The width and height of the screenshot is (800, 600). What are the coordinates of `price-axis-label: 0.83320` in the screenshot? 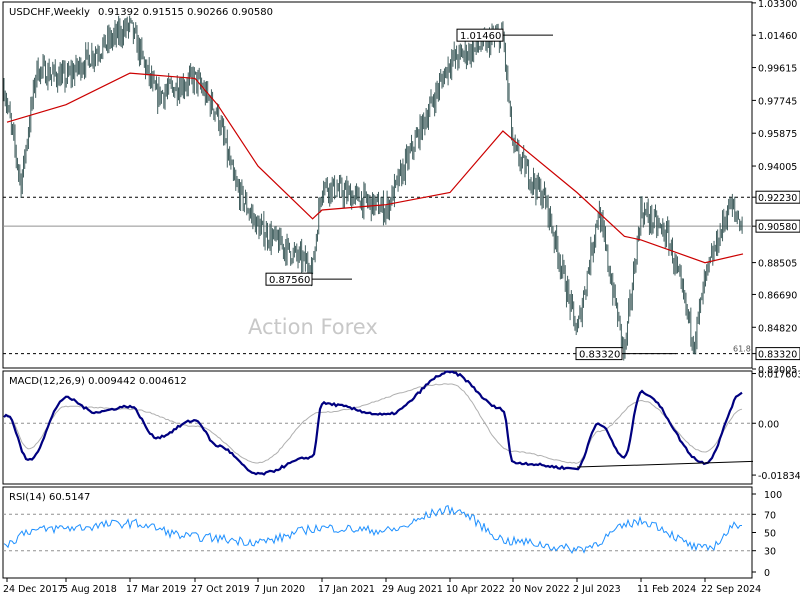 It's located at (777, 355).